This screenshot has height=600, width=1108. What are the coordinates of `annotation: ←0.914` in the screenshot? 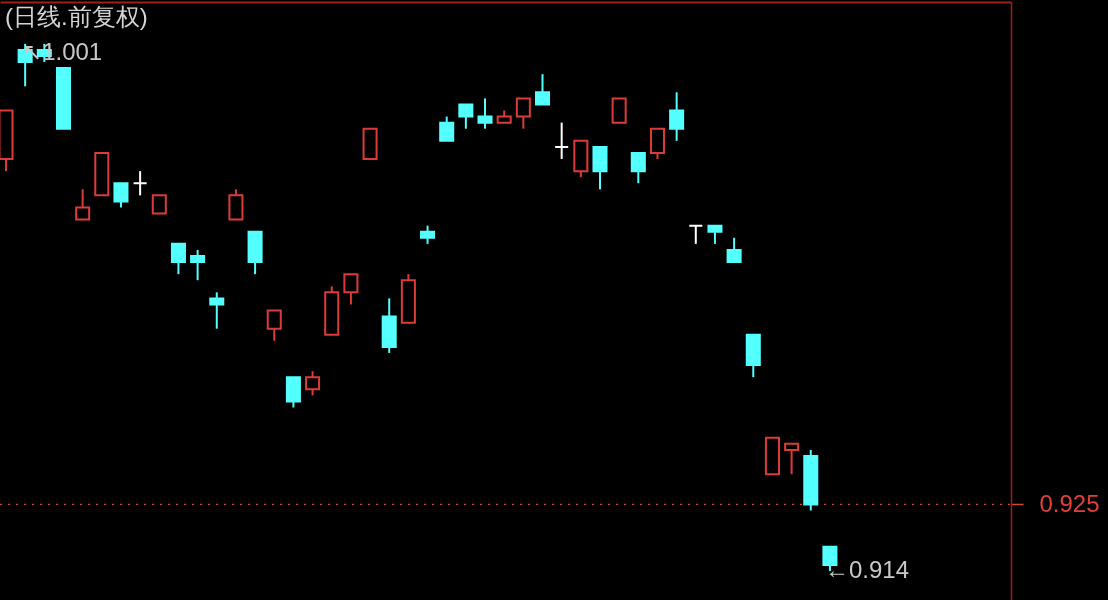 It's located at (866, 570).